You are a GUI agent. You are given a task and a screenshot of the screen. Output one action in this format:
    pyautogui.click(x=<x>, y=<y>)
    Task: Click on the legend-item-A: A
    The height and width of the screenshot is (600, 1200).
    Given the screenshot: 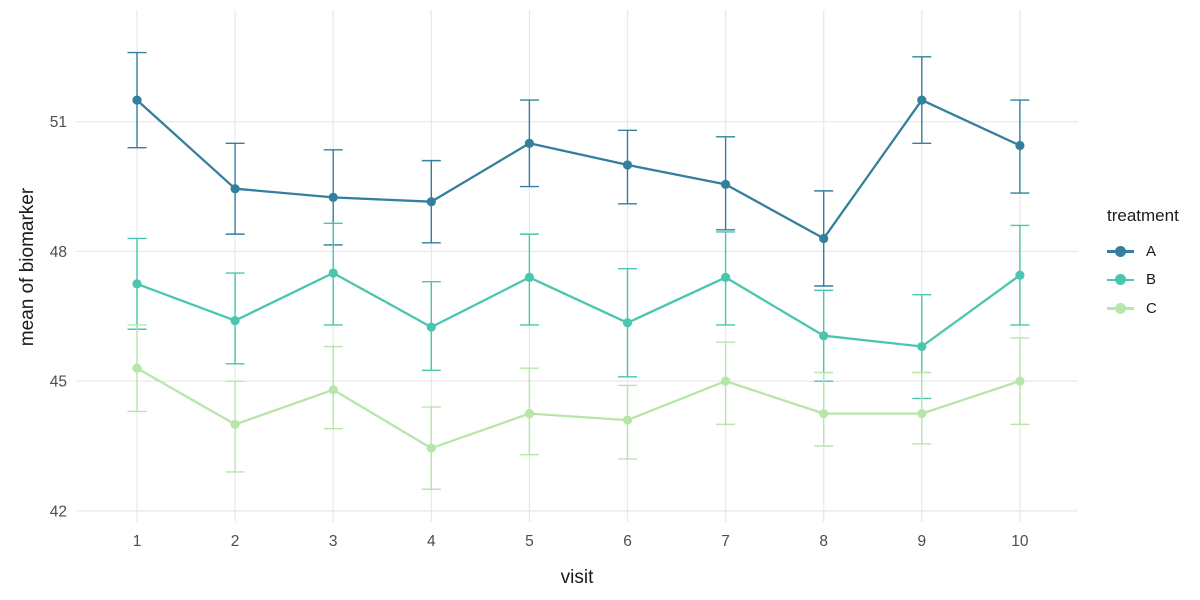 What is the action you would take?
    pyautogui.click(x=1152, y=251)
    